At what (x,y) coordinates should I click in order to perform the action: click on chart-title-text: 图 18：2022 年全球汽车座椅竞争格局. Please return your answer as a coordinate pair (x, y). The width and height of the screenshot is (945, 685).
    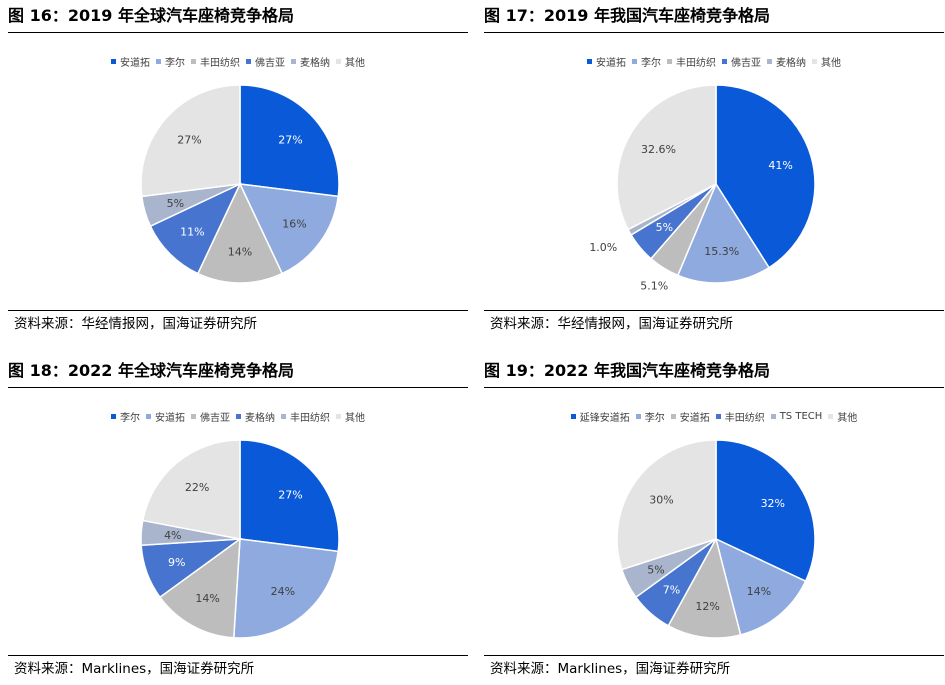
    Looking at the image, I should click on (151, 370).